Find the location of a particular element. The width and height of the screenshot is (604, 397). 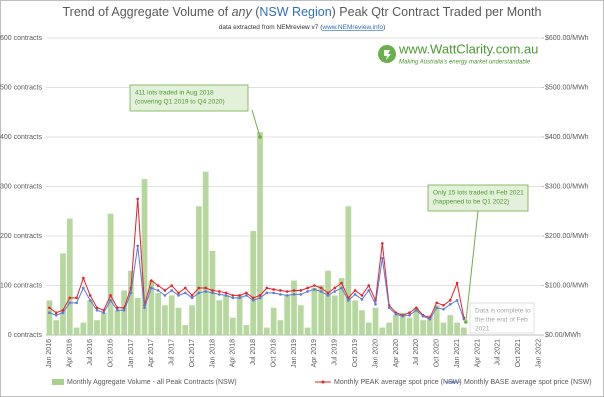

annotation-text: the the end of Feb is located at coordinates (501, 320).